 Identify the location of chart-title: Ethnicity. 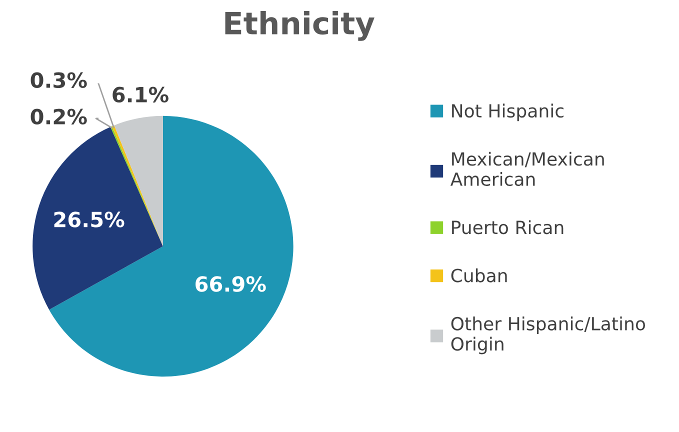
(299, 26).